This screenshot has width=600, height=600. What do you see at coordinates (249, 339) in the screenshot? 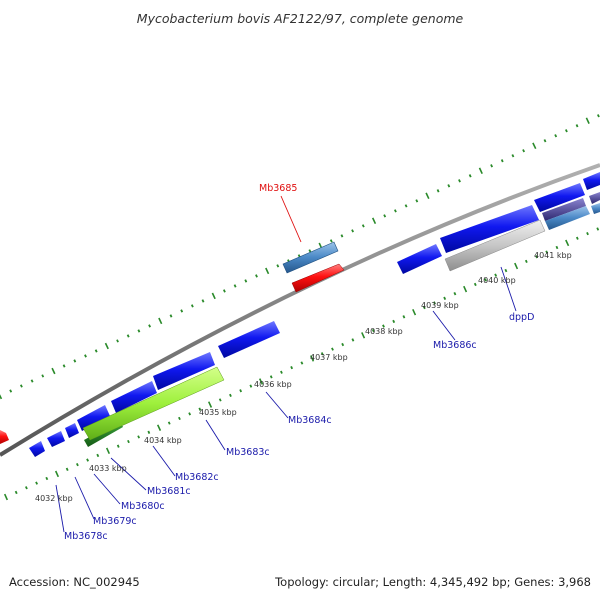
I see `mb3684c-gene` at bounding box center [249, 339].